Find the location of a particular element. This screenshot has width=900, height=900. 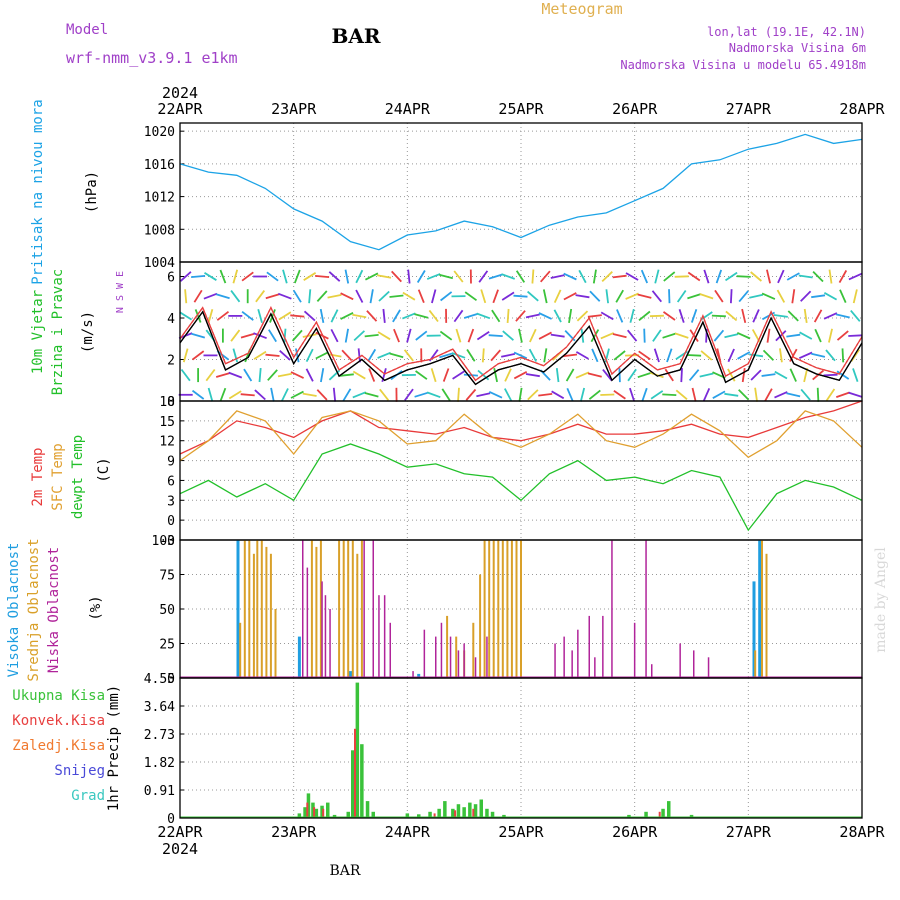

top-date-label: 28APR is located at coordinates (862, 109).